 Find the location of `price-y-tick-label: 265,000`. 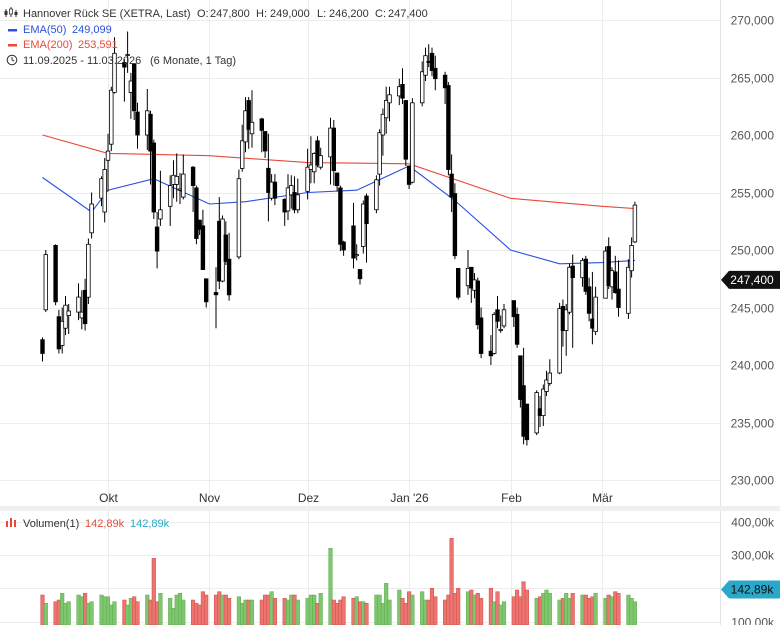

price-y-tick-label: 265,000 is located at coordinates (753, 79).